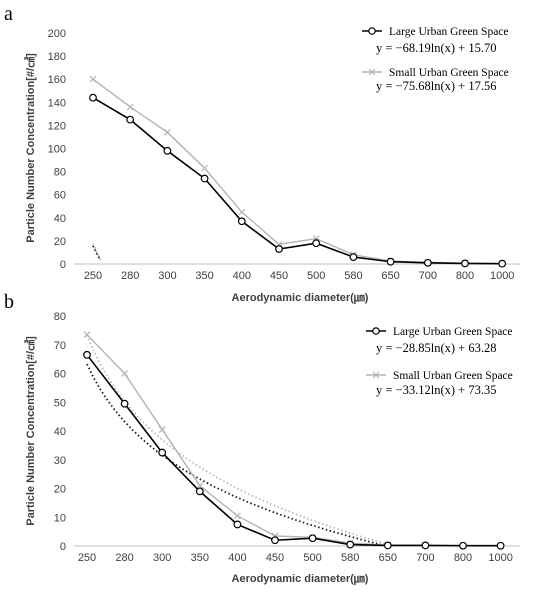 The width and height of the screenshot is (550, 595). What do you see at coordinates (312, 558) in the screenshot?
I see `x-tick-label: 500` at bounding box center [312, 558].